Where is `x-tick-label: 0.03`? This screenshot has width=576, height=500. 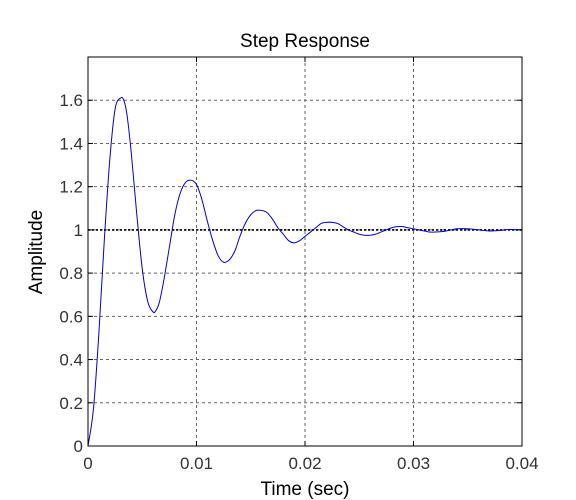
x-tick-label: 0.03 is located at coordinates (413, 463).